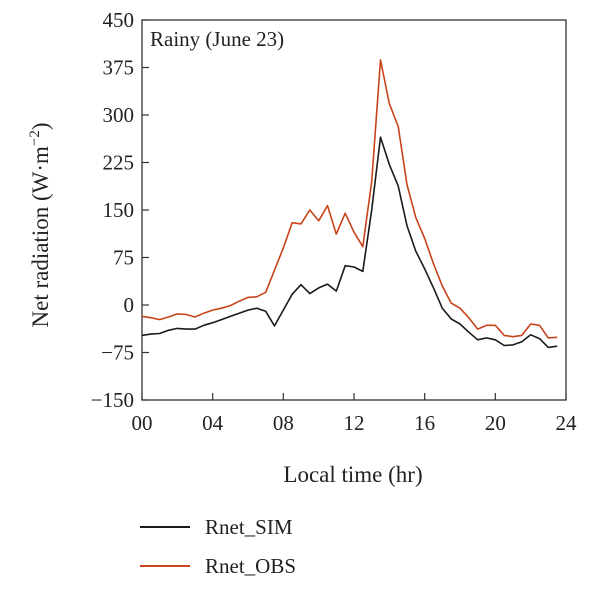  Describe the element at coordinates (123, 258) in the screenshot. I see `y-tick-label: 75` at that location.